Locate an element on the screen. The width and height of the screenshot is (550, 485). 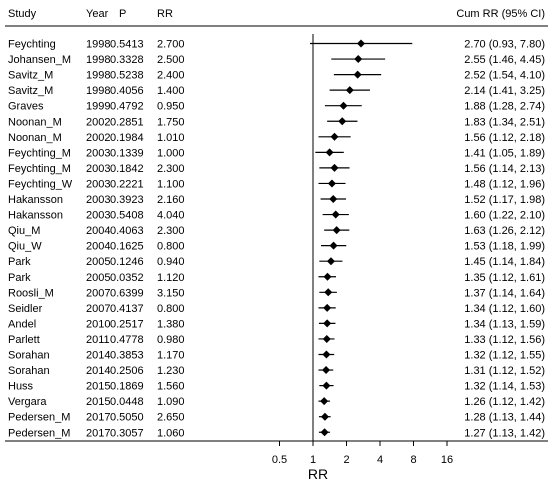
study-rr: 1.060 is located at coordinates (171, 433).